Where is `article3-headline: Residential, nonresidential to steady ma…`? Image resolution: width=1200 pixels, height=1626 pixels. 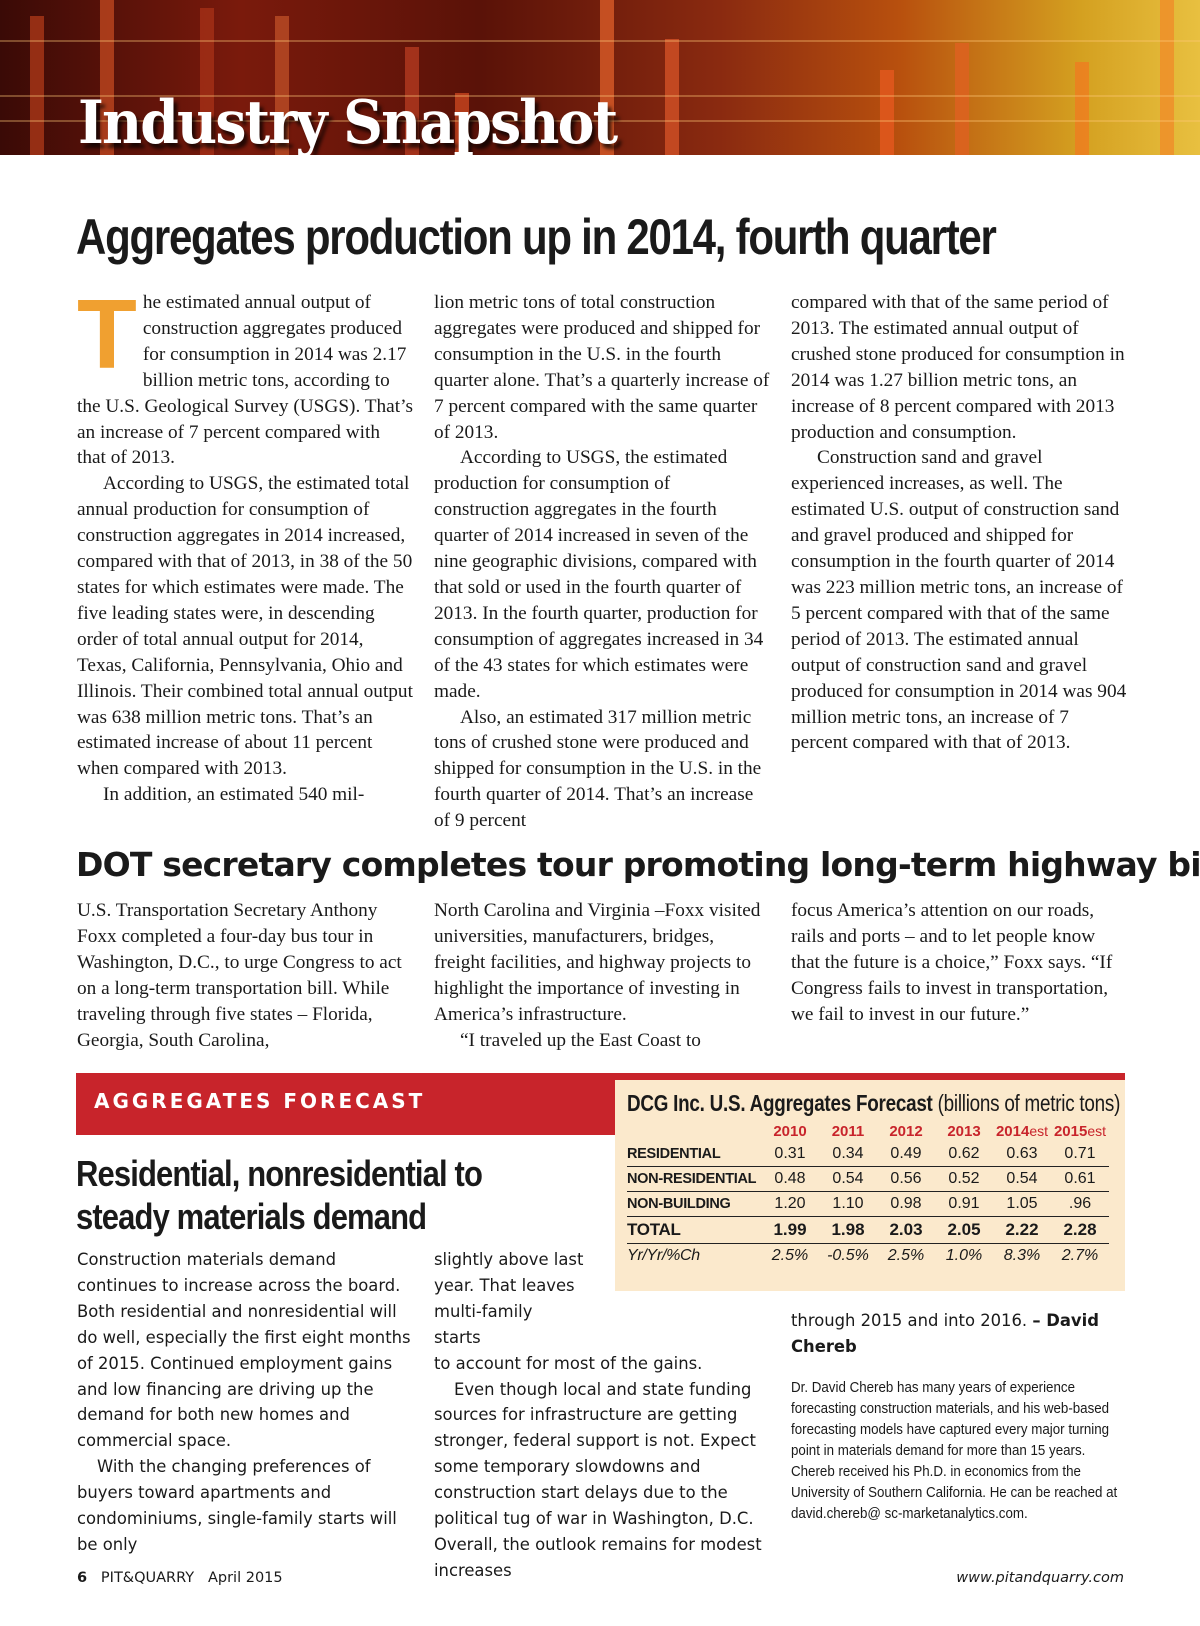
article3-headline: Residential, nonresidential to steady ma… is located at coordinates (279, 1195).